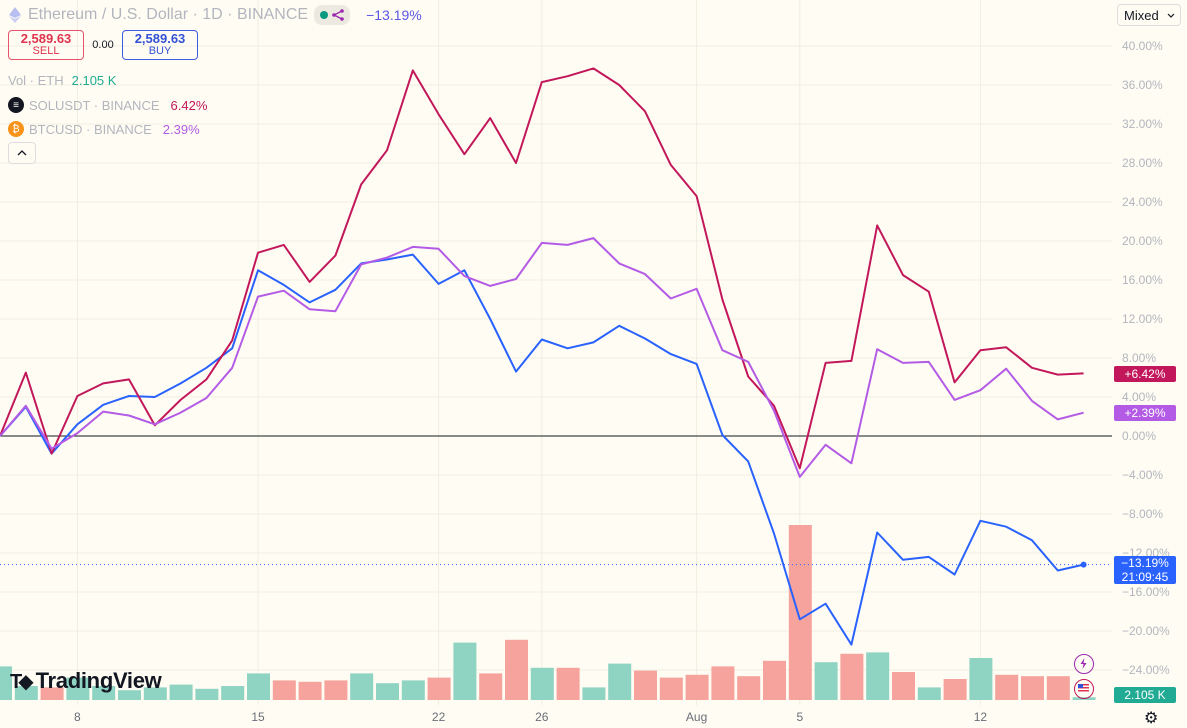 This screenshot has width=1187, height=728. I want to click on y-tick-label: −20.00%, so click(1146, 631).